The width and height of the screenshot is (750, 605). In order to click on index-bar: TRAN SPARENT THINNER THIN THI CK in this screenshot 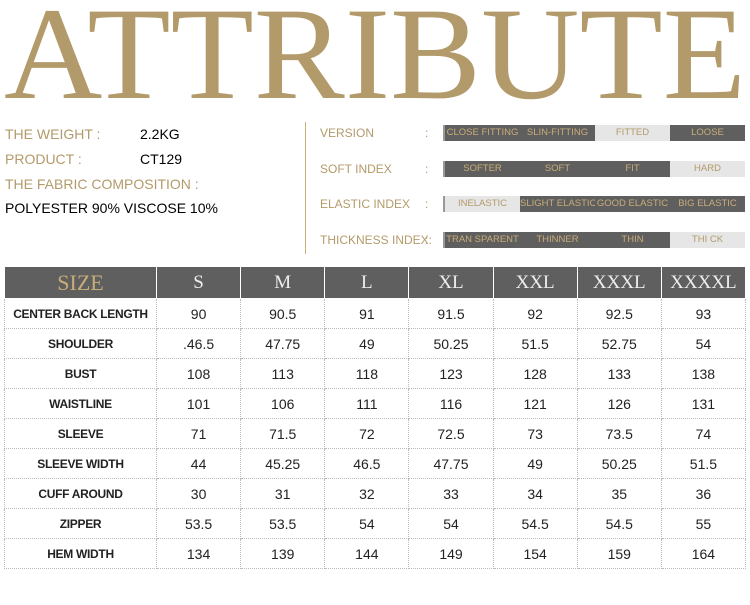, I will do `click(594, 240)`.